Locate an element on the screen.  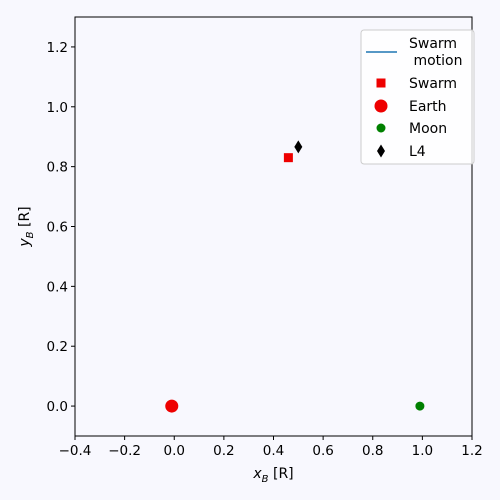
y-tick-label: 0.6 is located at coordinates (57, 228).